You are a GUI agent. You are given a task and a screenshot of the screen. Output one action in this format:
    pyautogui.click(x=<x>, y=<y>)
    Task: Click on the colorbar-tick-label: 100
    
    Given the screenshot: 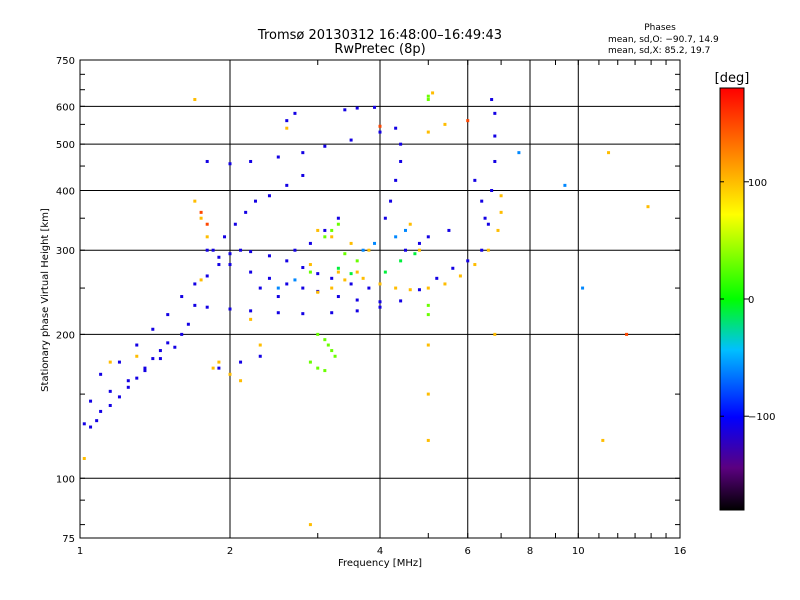 What is the action you would take?
    pyautogui.click(x=757, y=183)
    